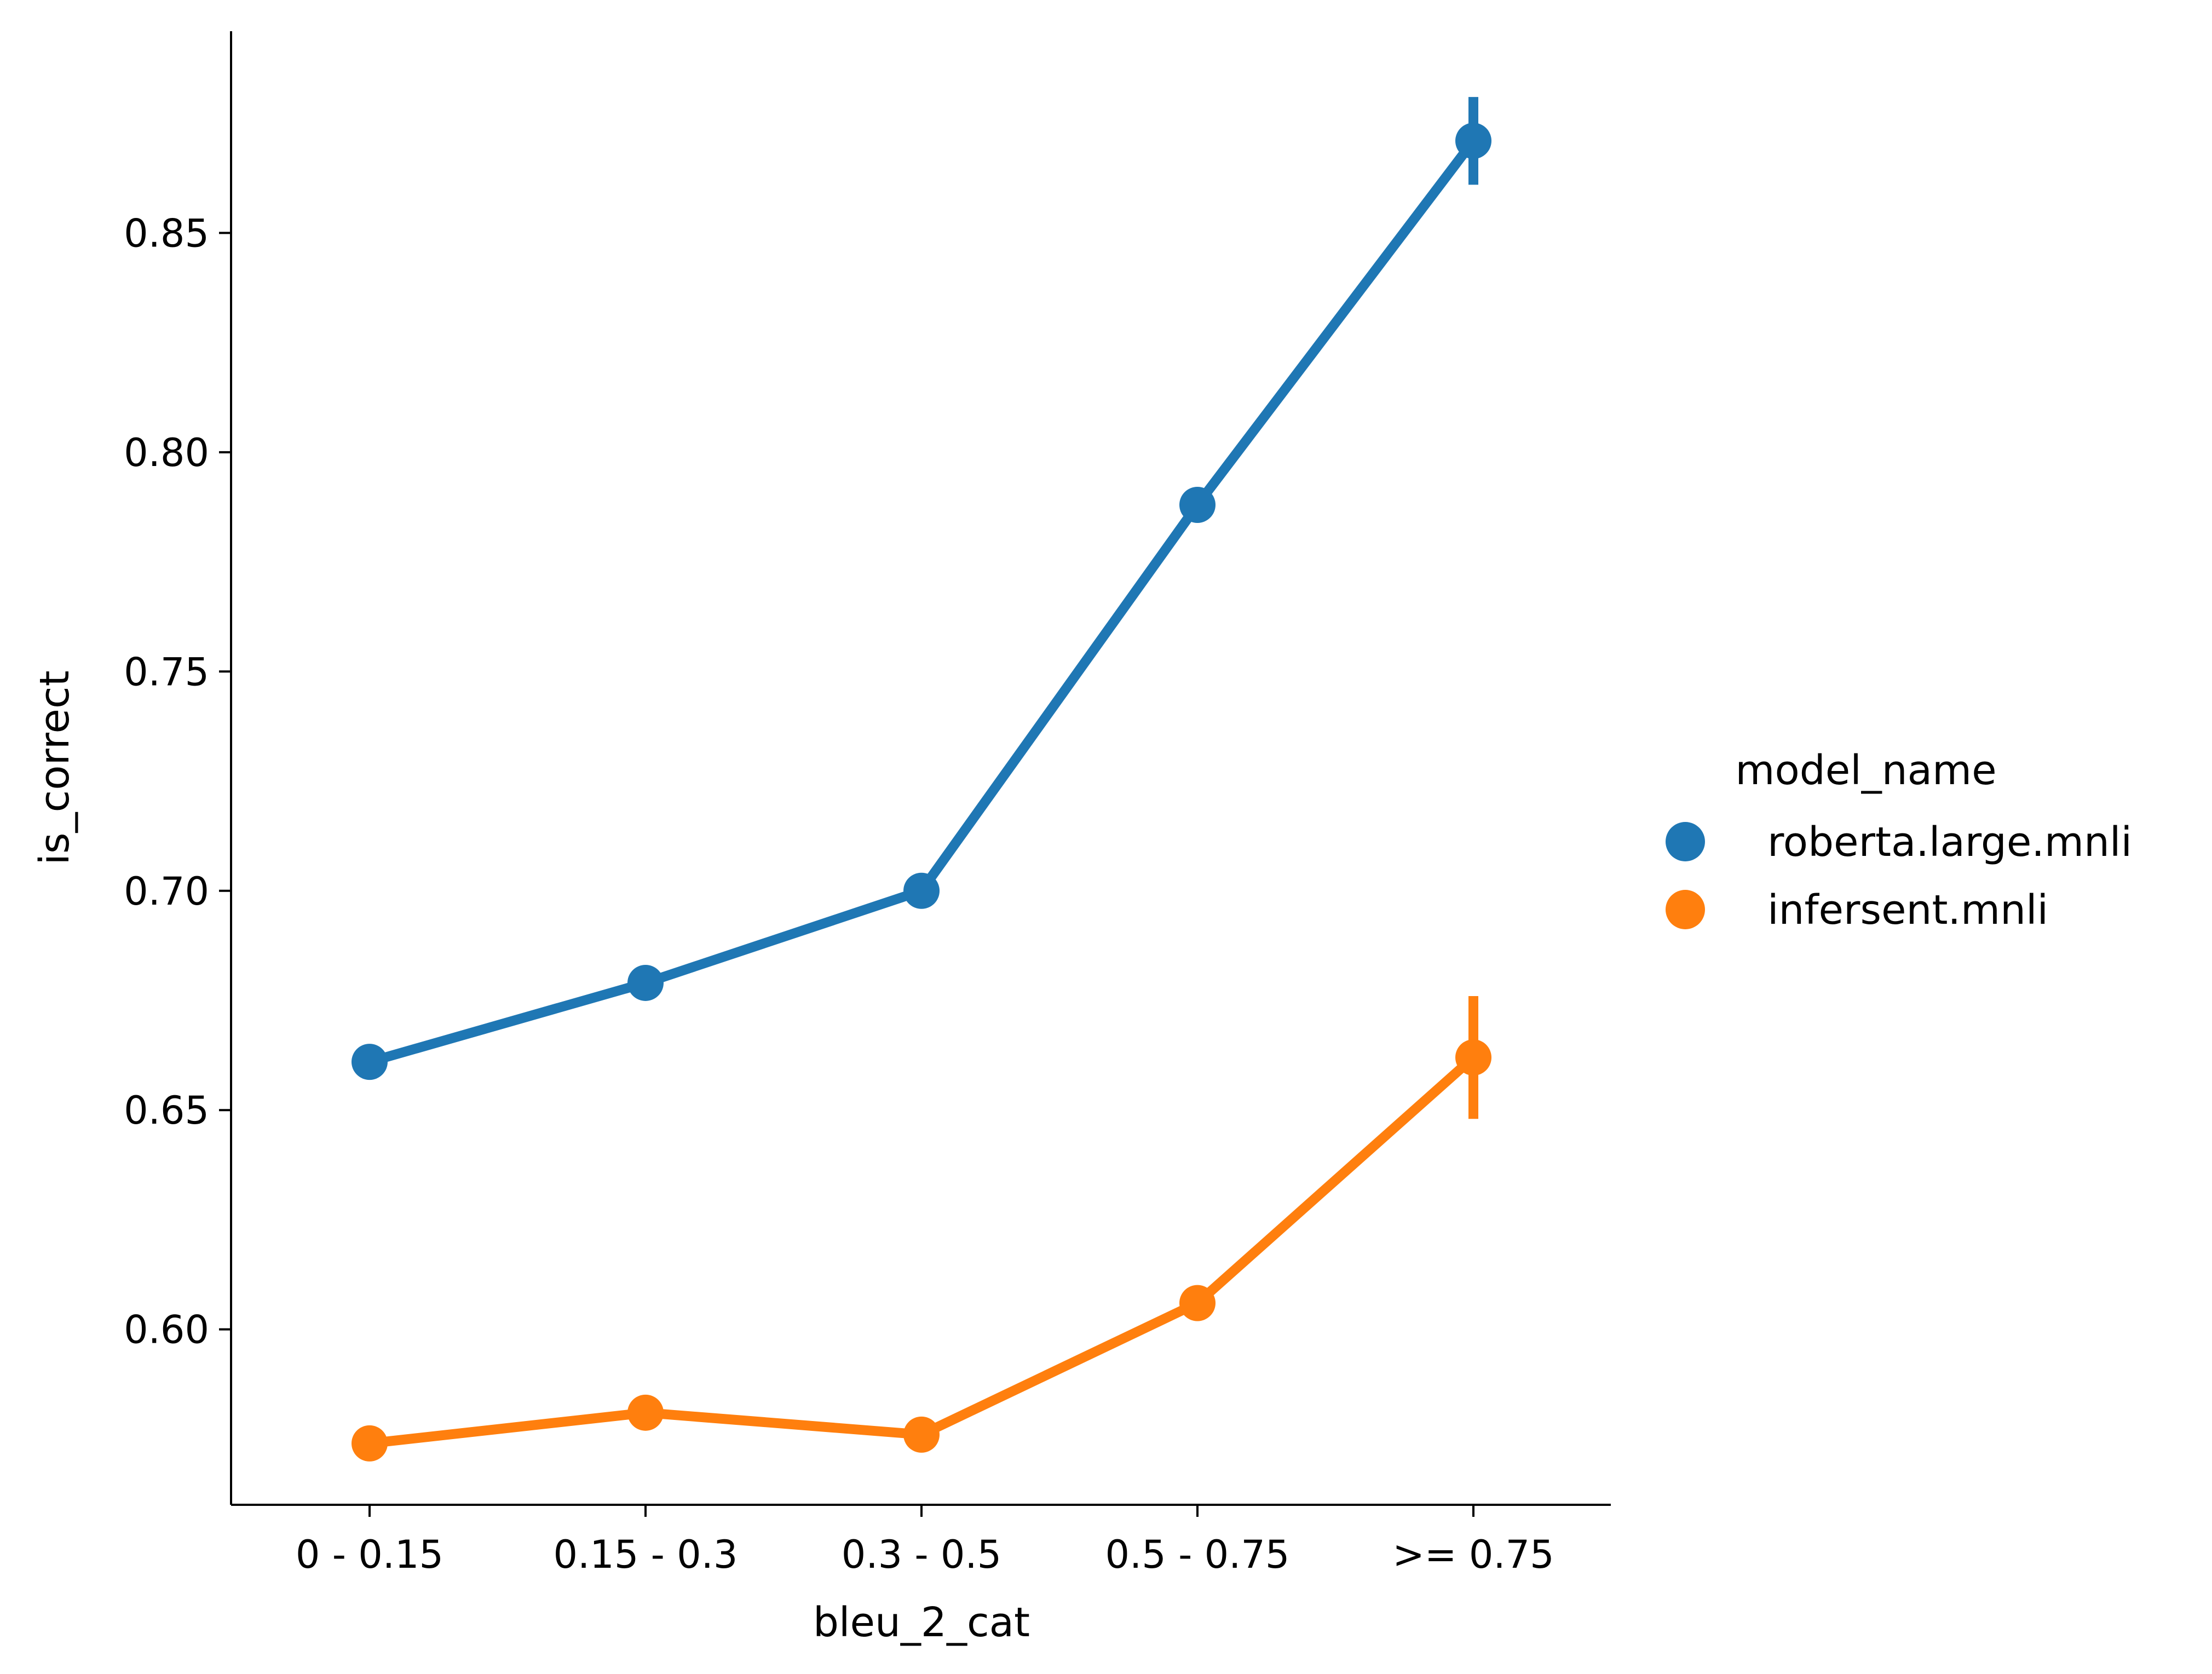 Image resolution: width=2212 pixels, height=1674 pixels. Describe the element at coordinates (921, 1554) in the screenshot. I see `x-tick-label: 0.3 - 0.5` at that location.